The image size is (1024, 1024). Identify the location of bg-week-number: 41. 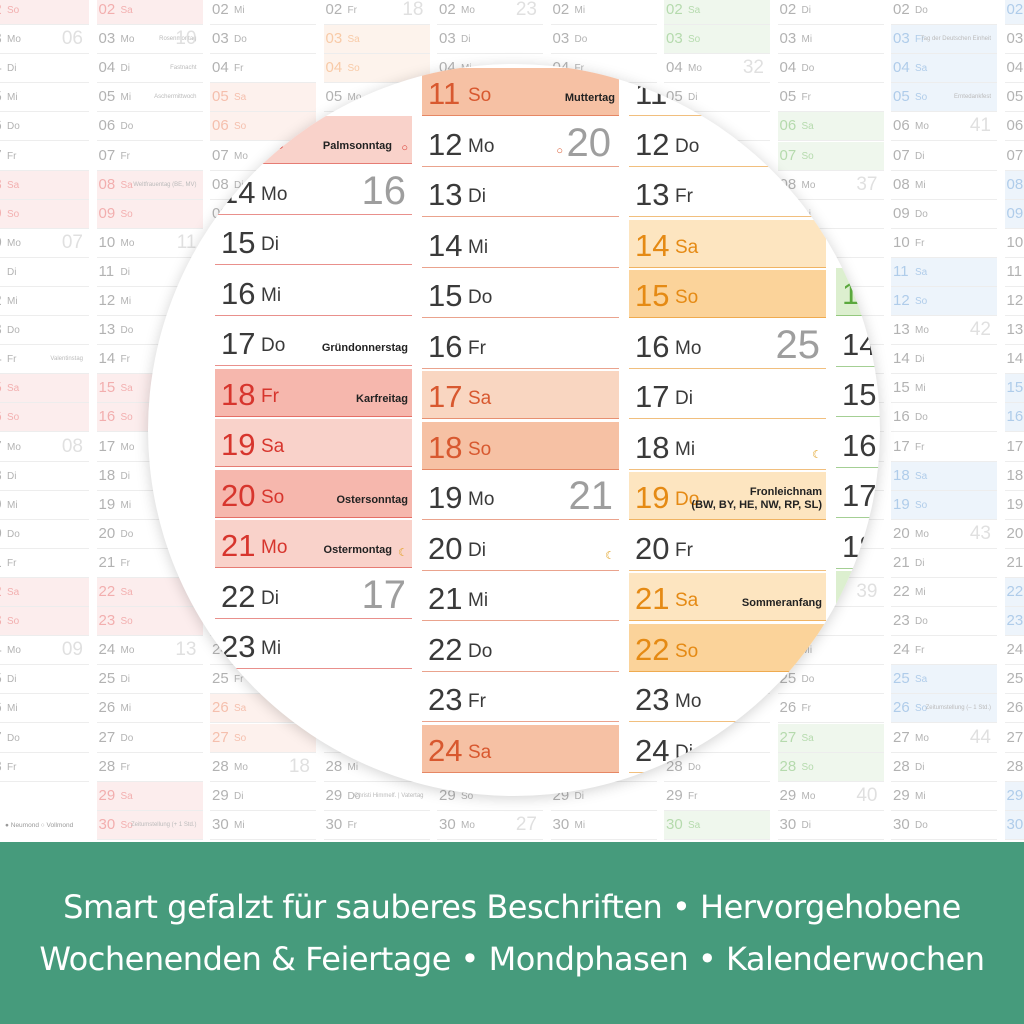
(980, 126).